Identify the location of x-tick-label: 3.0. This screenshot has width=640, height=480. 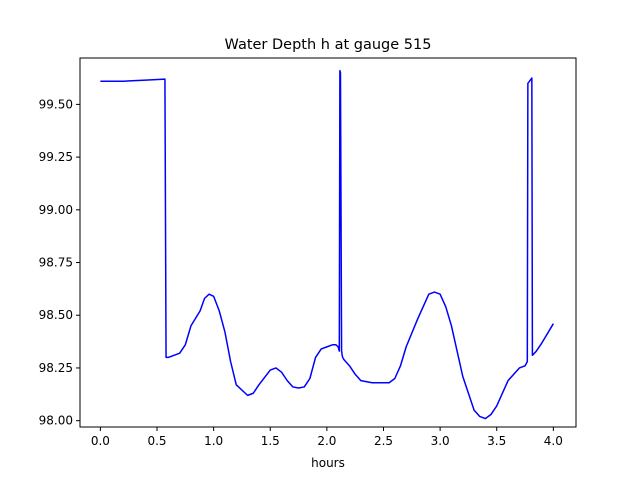
(440, 441).